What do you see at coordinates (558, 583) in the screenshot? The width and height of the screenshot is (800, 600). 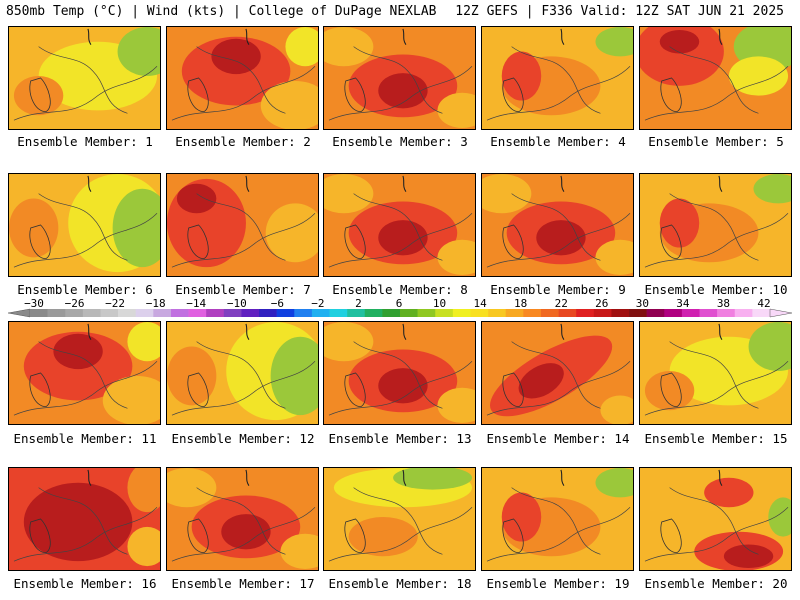 I see `member-caption: Ensemble Member: 19` at bounding box center [558, 583].